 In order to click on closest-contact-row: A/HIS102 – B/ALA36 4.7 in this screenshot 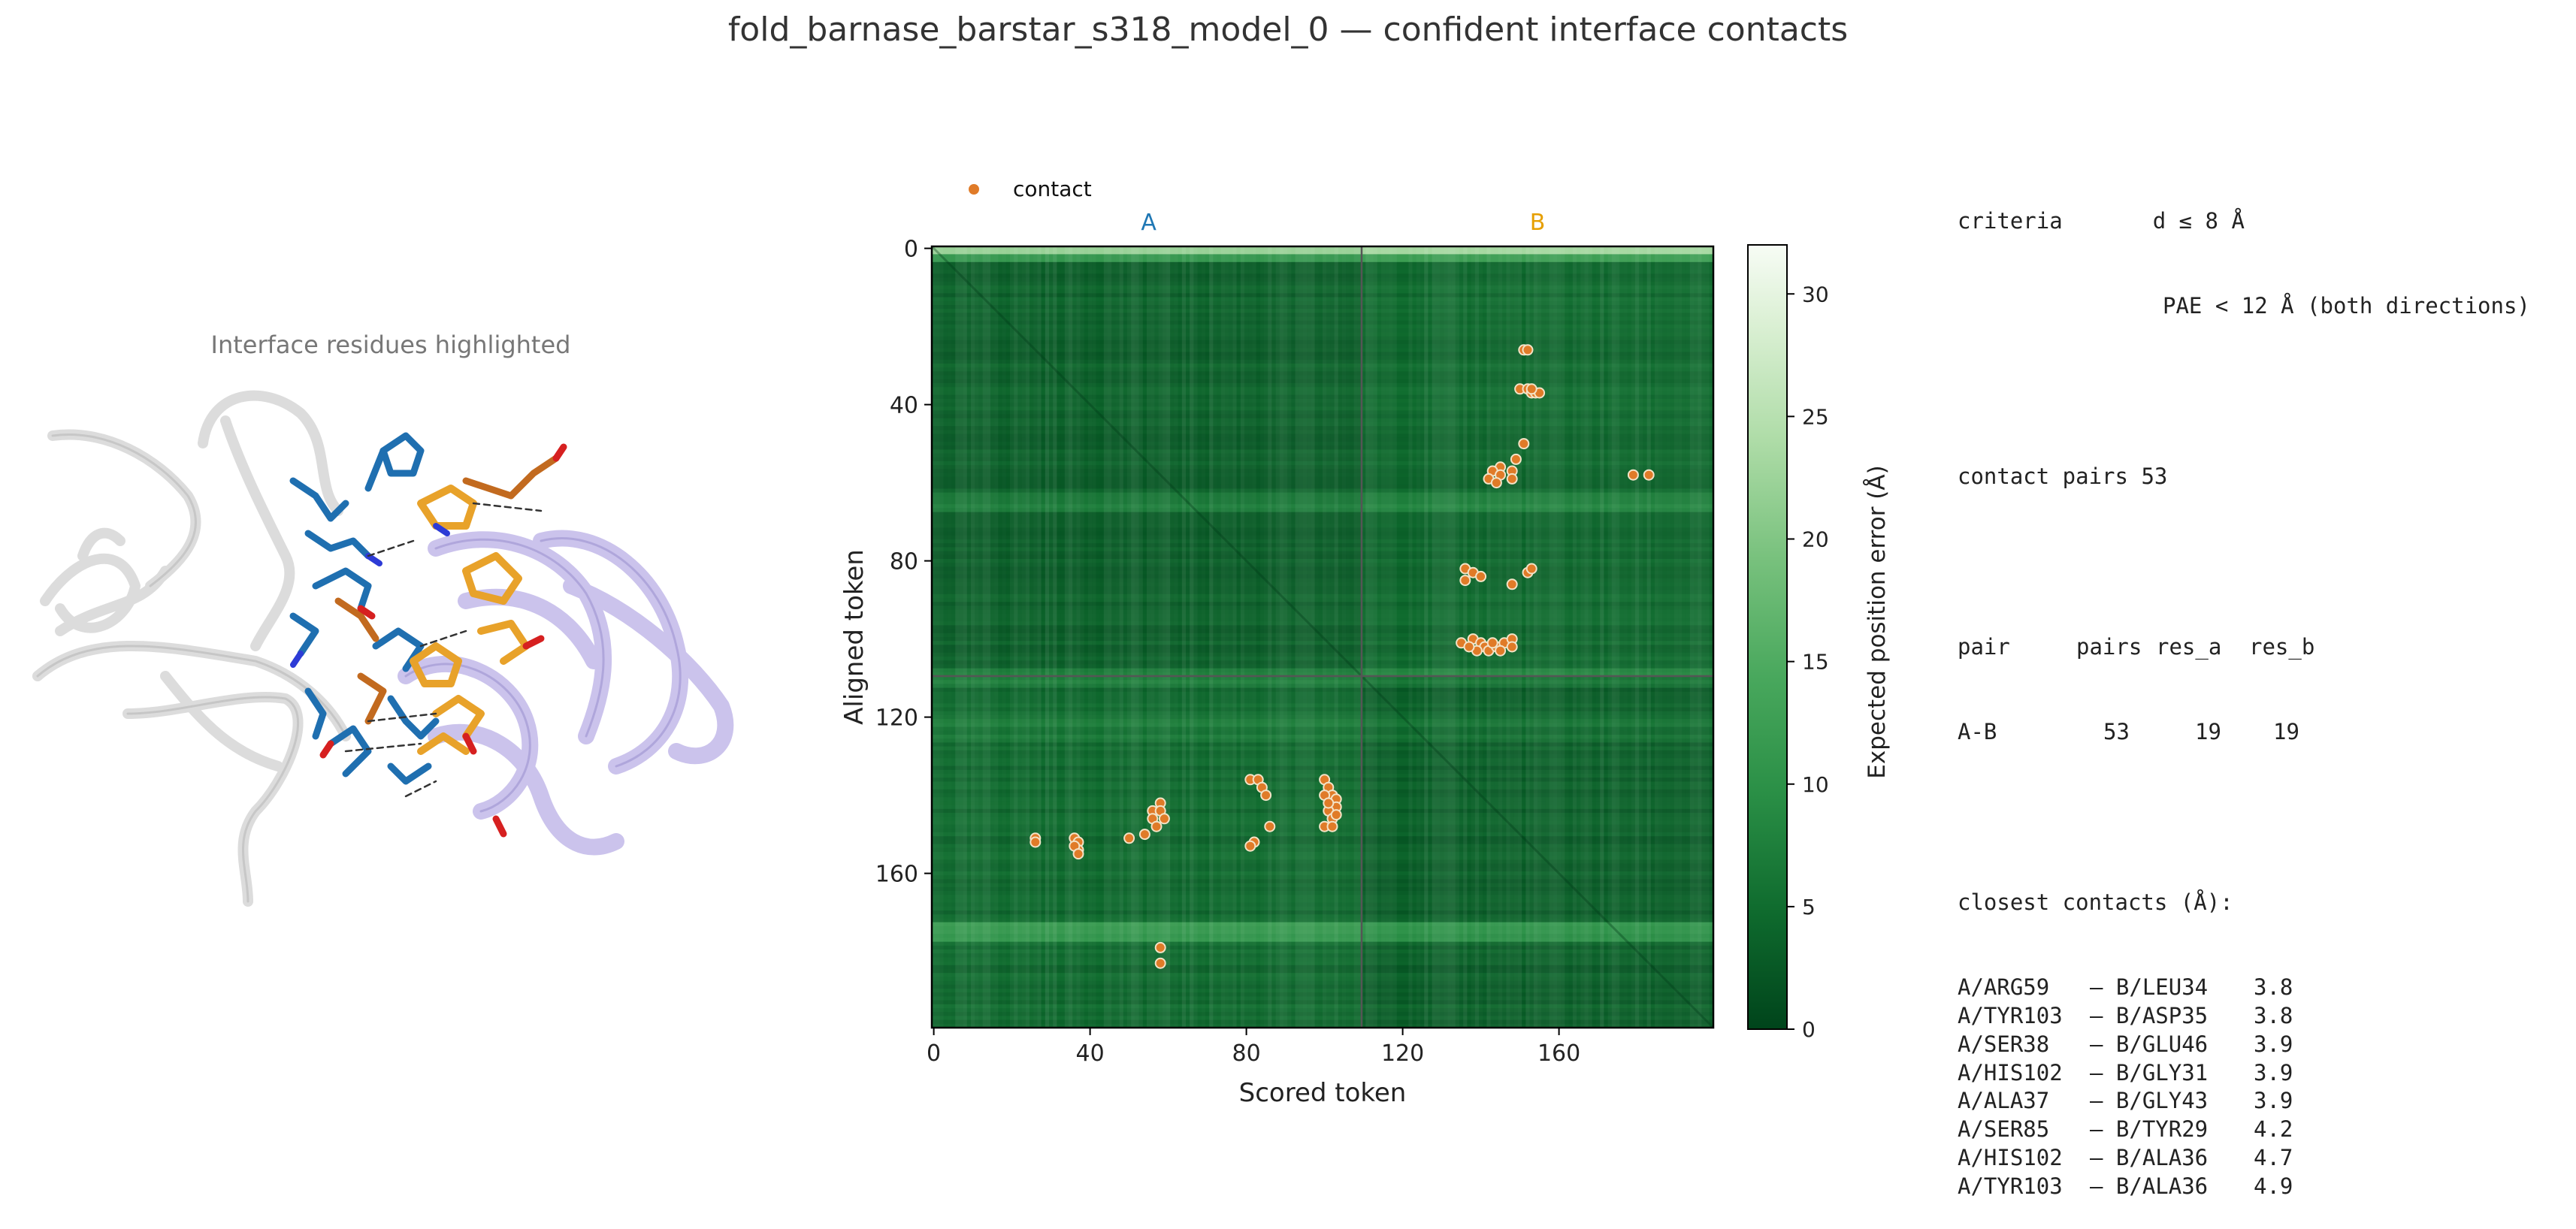, I will do `click(2258, 1158)`.